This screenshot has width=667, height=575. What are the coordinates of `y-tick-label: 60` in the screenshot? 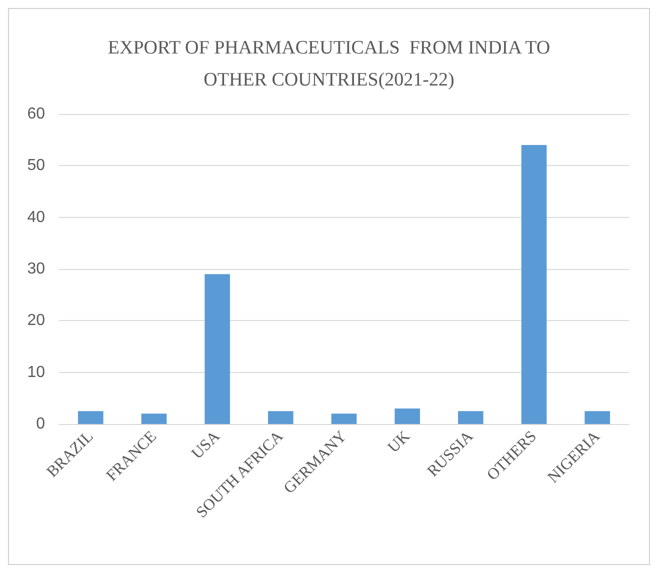 It's located at (36, 114).